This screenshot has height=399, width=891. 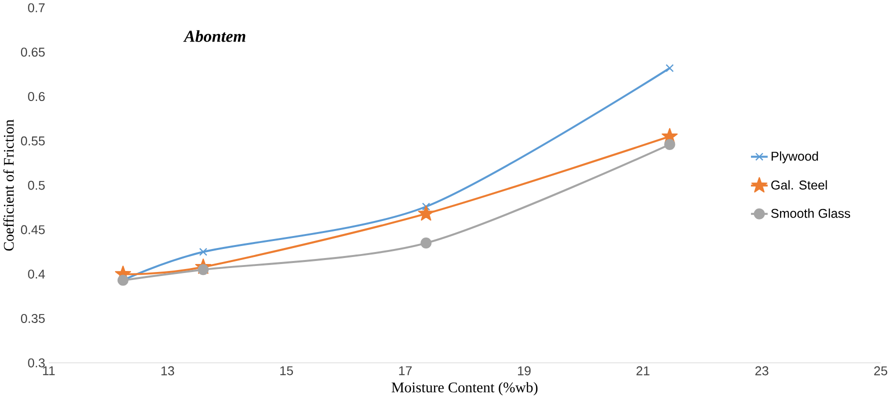 What do you see at coordinates (36, 363) in the screenshot?
I see `y-tick-label: 0.3` at bounding box center [36, 363].